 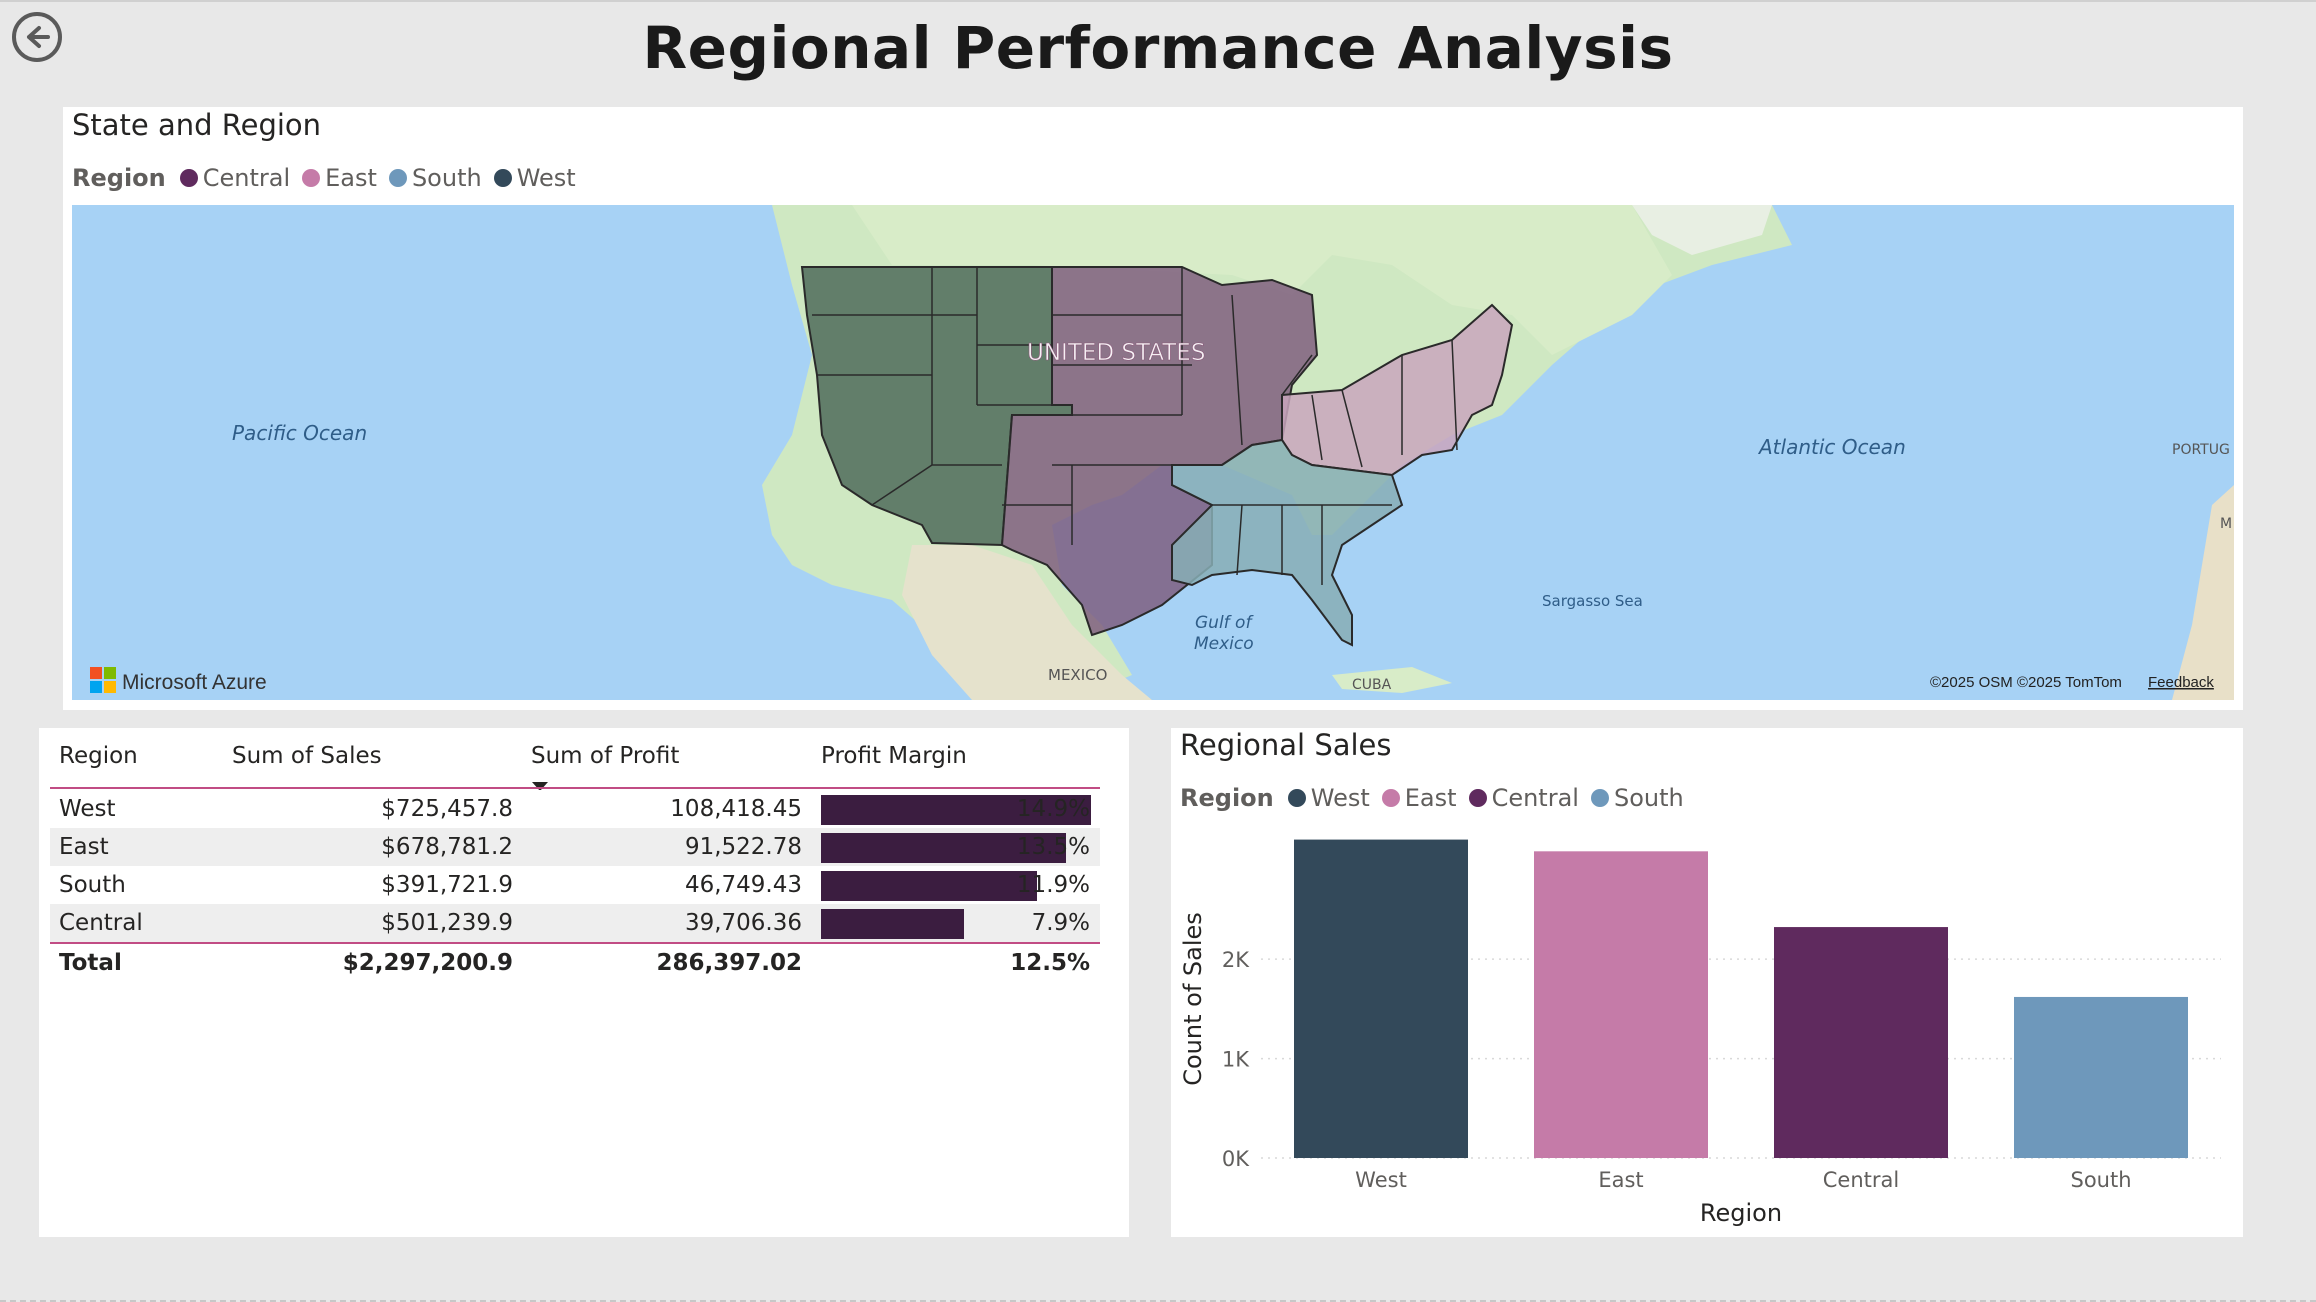 I want to click on microsoft-logo-icon, so click(x=103, y=680).